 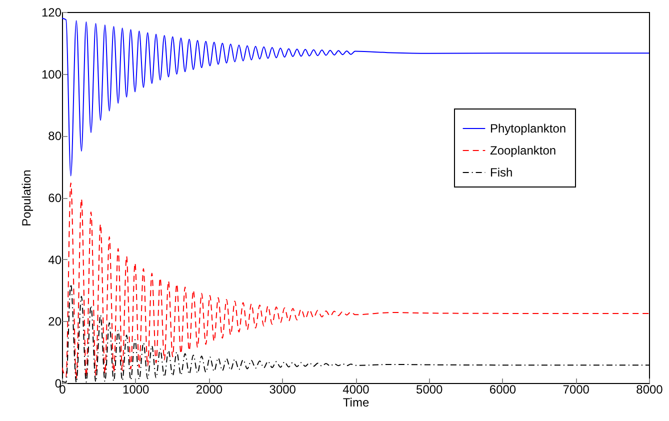 I want to click on x-axis-title: Time, so click(x=356, y=403).